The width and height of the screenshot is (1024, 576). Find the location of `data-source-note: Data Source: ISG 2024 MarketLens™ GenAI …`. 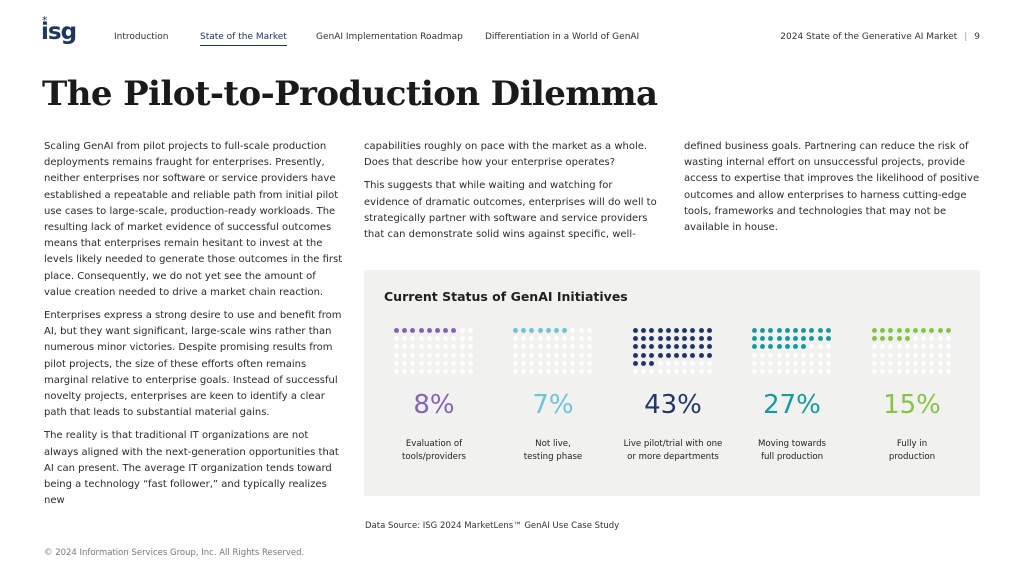

data-source-note: Data Source: ISG 2024 MarketLens™ GenAI … is located at coordinates (492, 526).